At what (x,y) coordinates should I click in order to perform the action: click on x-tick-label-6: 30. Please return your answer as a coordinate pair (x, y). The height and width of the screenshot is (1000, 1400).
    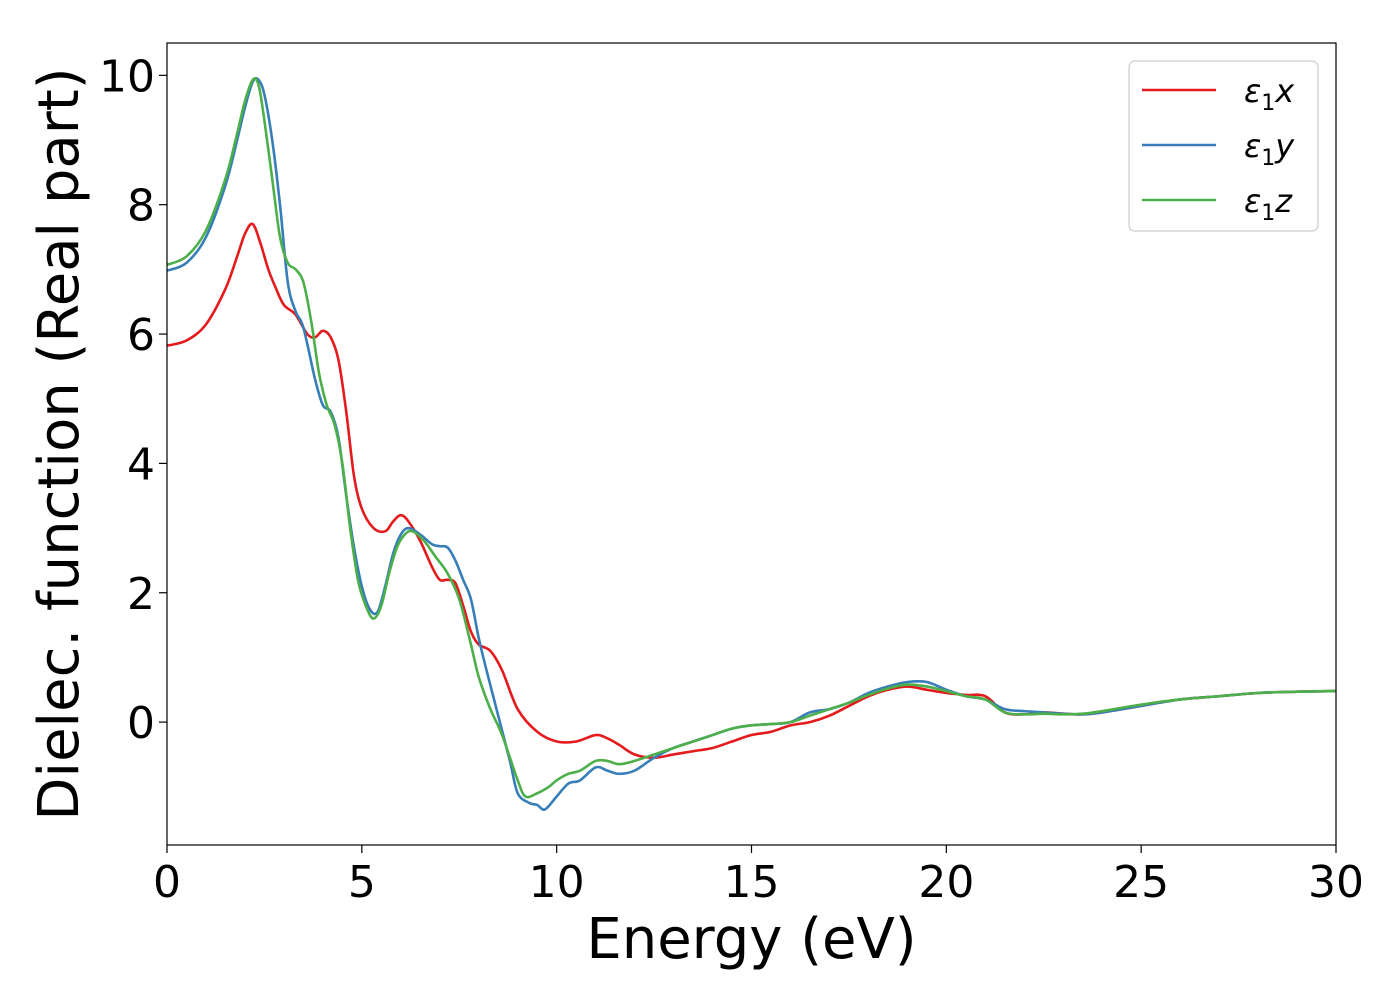
    Looking at the image, I should click on (1336, 882).